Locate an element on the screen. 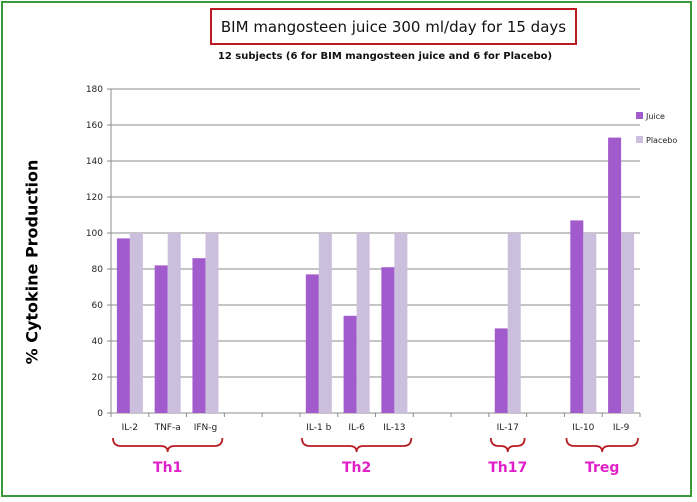 The height and width of the screenshot is (502, 697). x-tick-label: IL-6 is located at coordinates (356, 428).